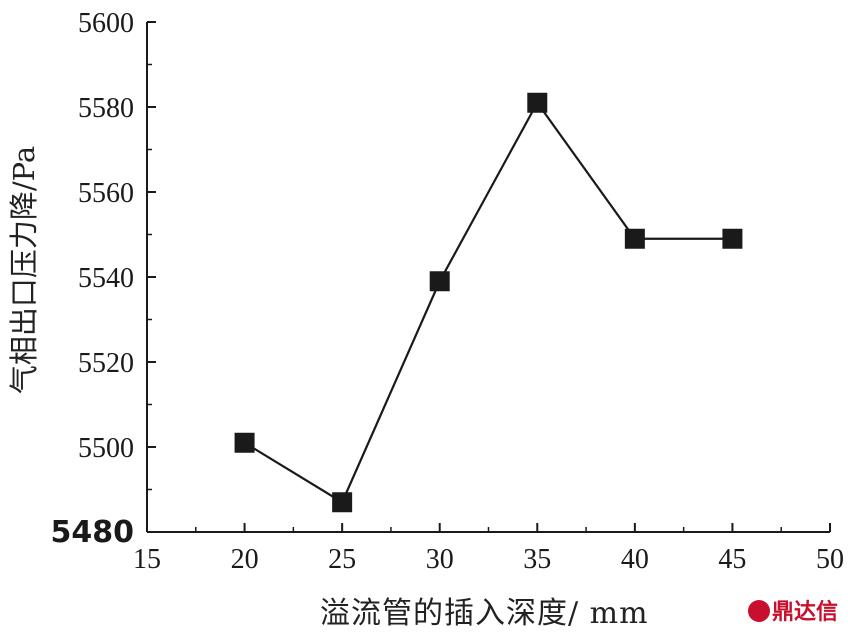 The image size is (848, 638). Describe the element at coordinates (106, 108) in the screenshot. I see `y-tick-label: 5580` at that location.